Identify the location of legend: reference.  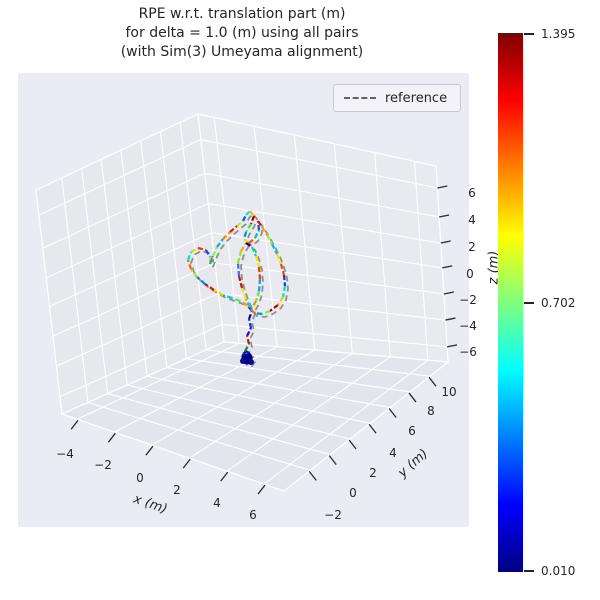
(397, 98).